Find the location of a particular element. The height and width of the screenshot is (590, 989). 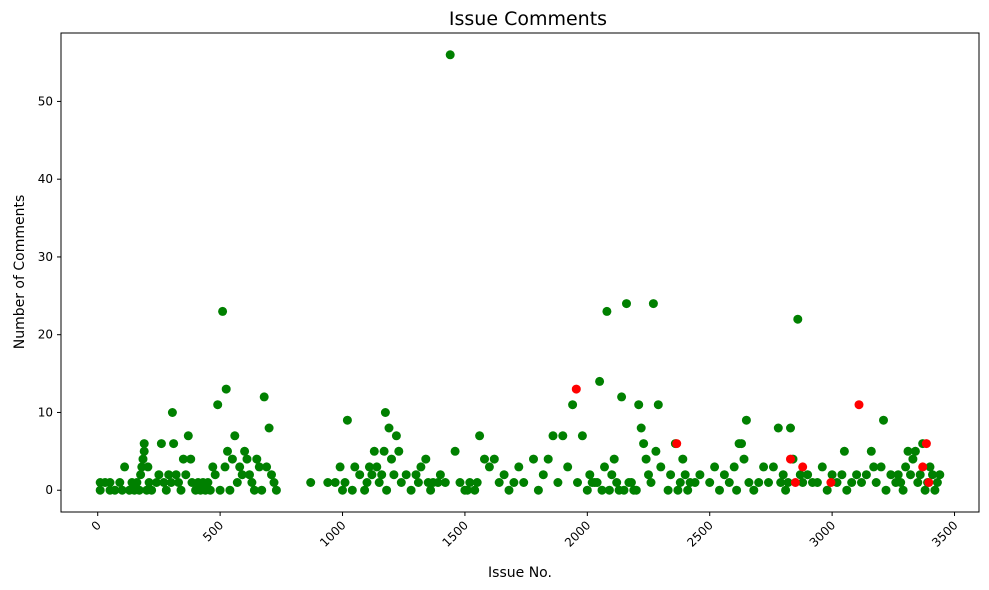

y-tick-label: 30 is located at coordinates (45, 257).